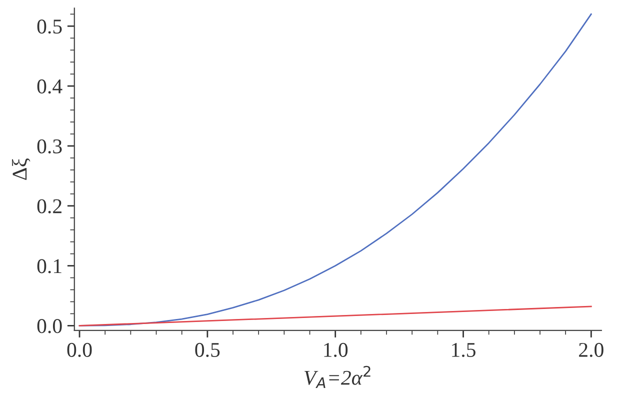 Image resolution: width=620 pixels, height=408 pixels. Describe the element at coordinates (49, 146) in the screenshot. I see `y-tick-label: 0.3` at that location.